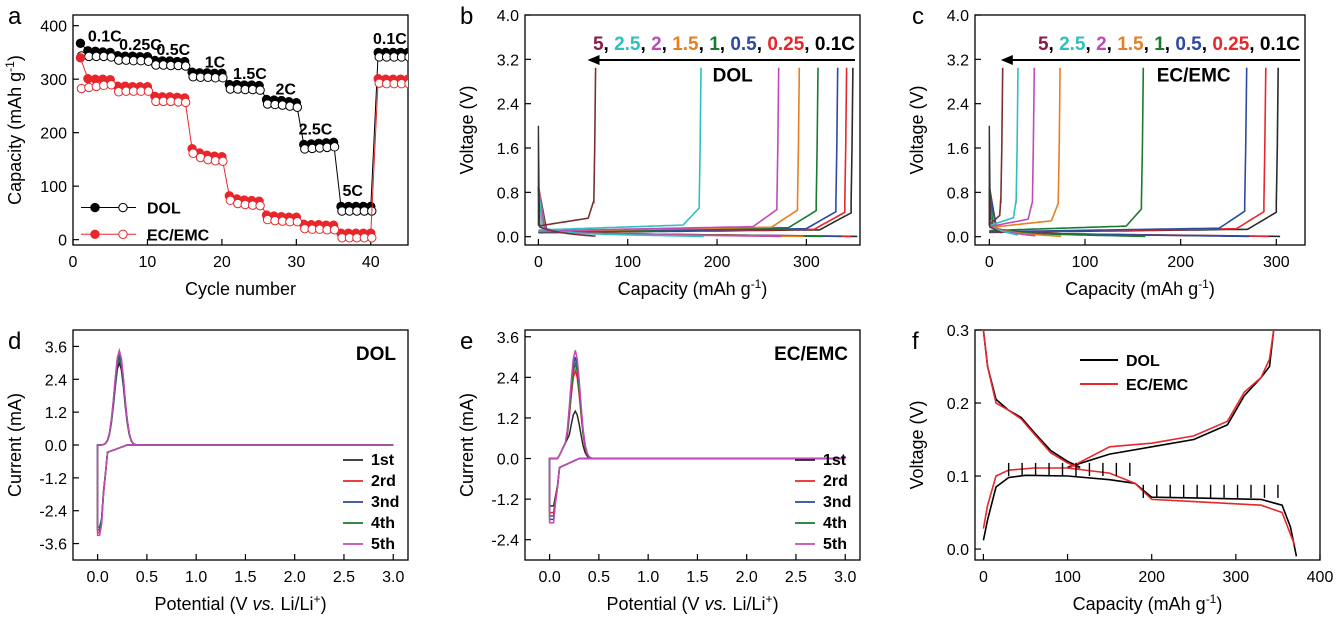  Describe the element at coordinates (240, 603) in the screenshot. I see `x-axis-title: Potential (V vs. Li/Li+)` at that location.